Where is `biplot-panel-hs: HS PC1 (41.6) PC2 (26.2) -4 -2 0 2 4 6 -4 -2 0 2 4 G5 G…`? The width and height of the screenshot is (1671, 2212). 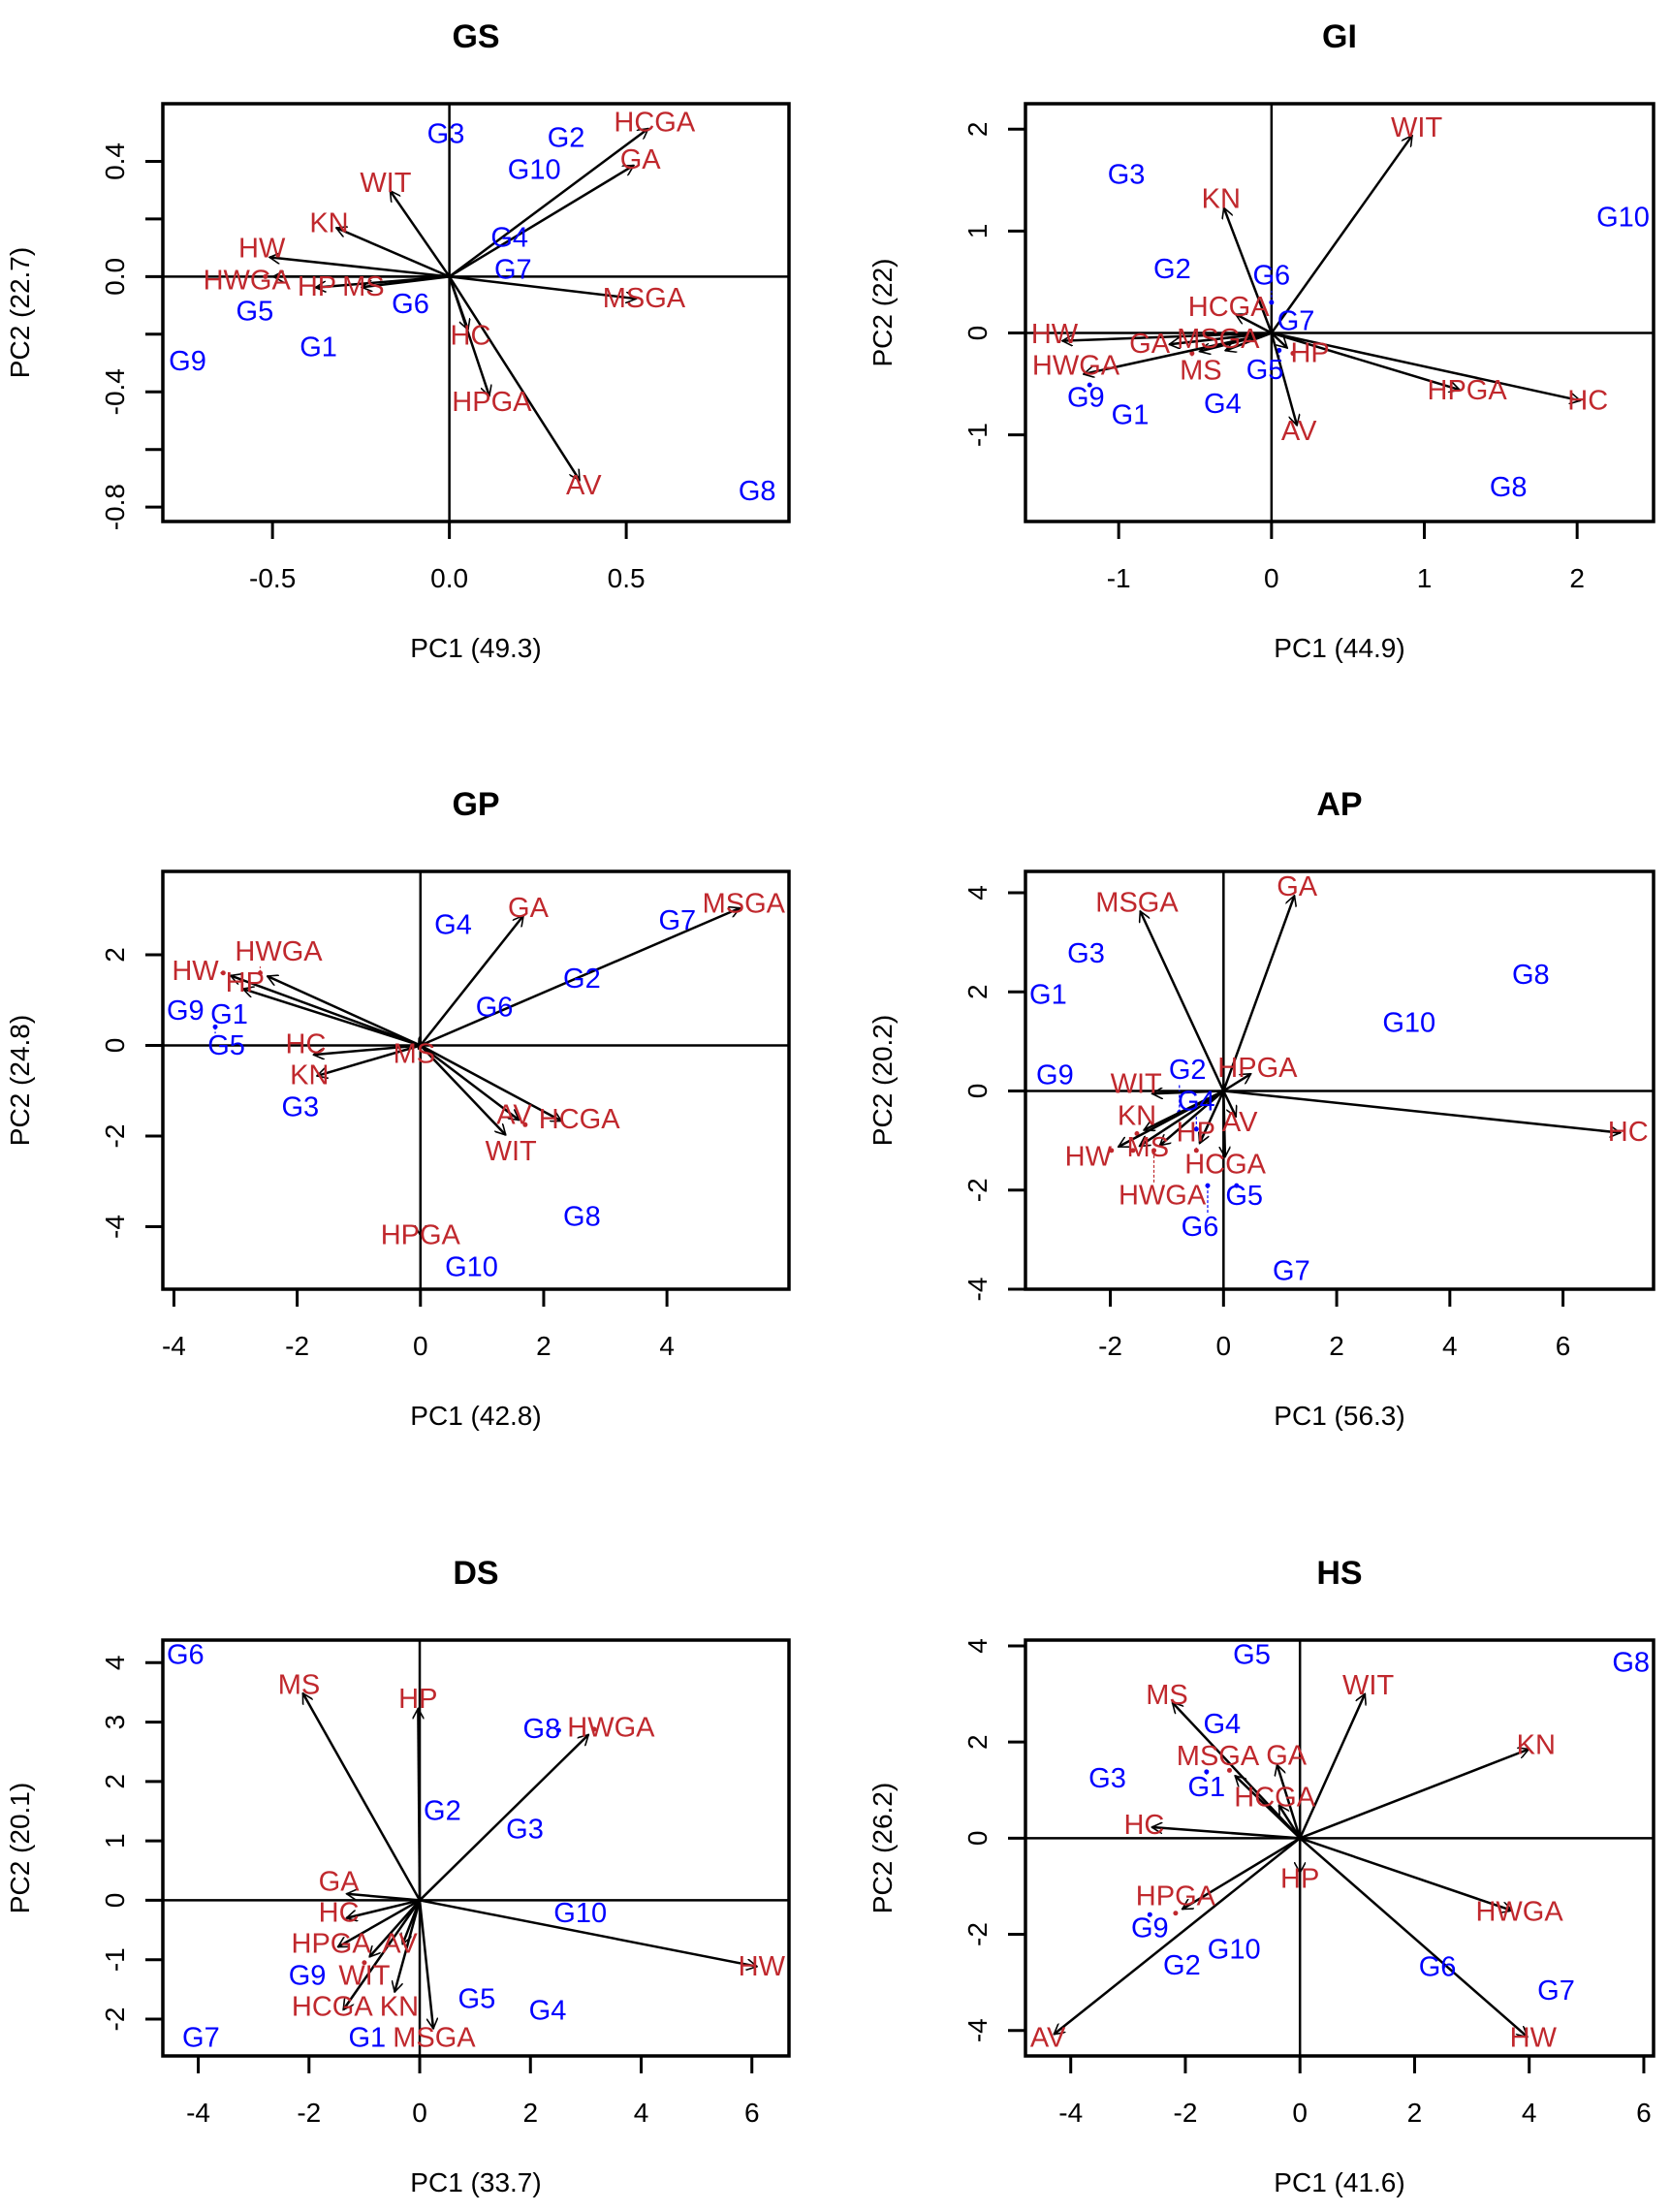
biplot-panel-hs: HS PC1 (41.6) PC2 (26.2) -4 -2 0 2 4 6 -4 -2 0 2 4 G5 G… is located at coordinates (1261, 1876).